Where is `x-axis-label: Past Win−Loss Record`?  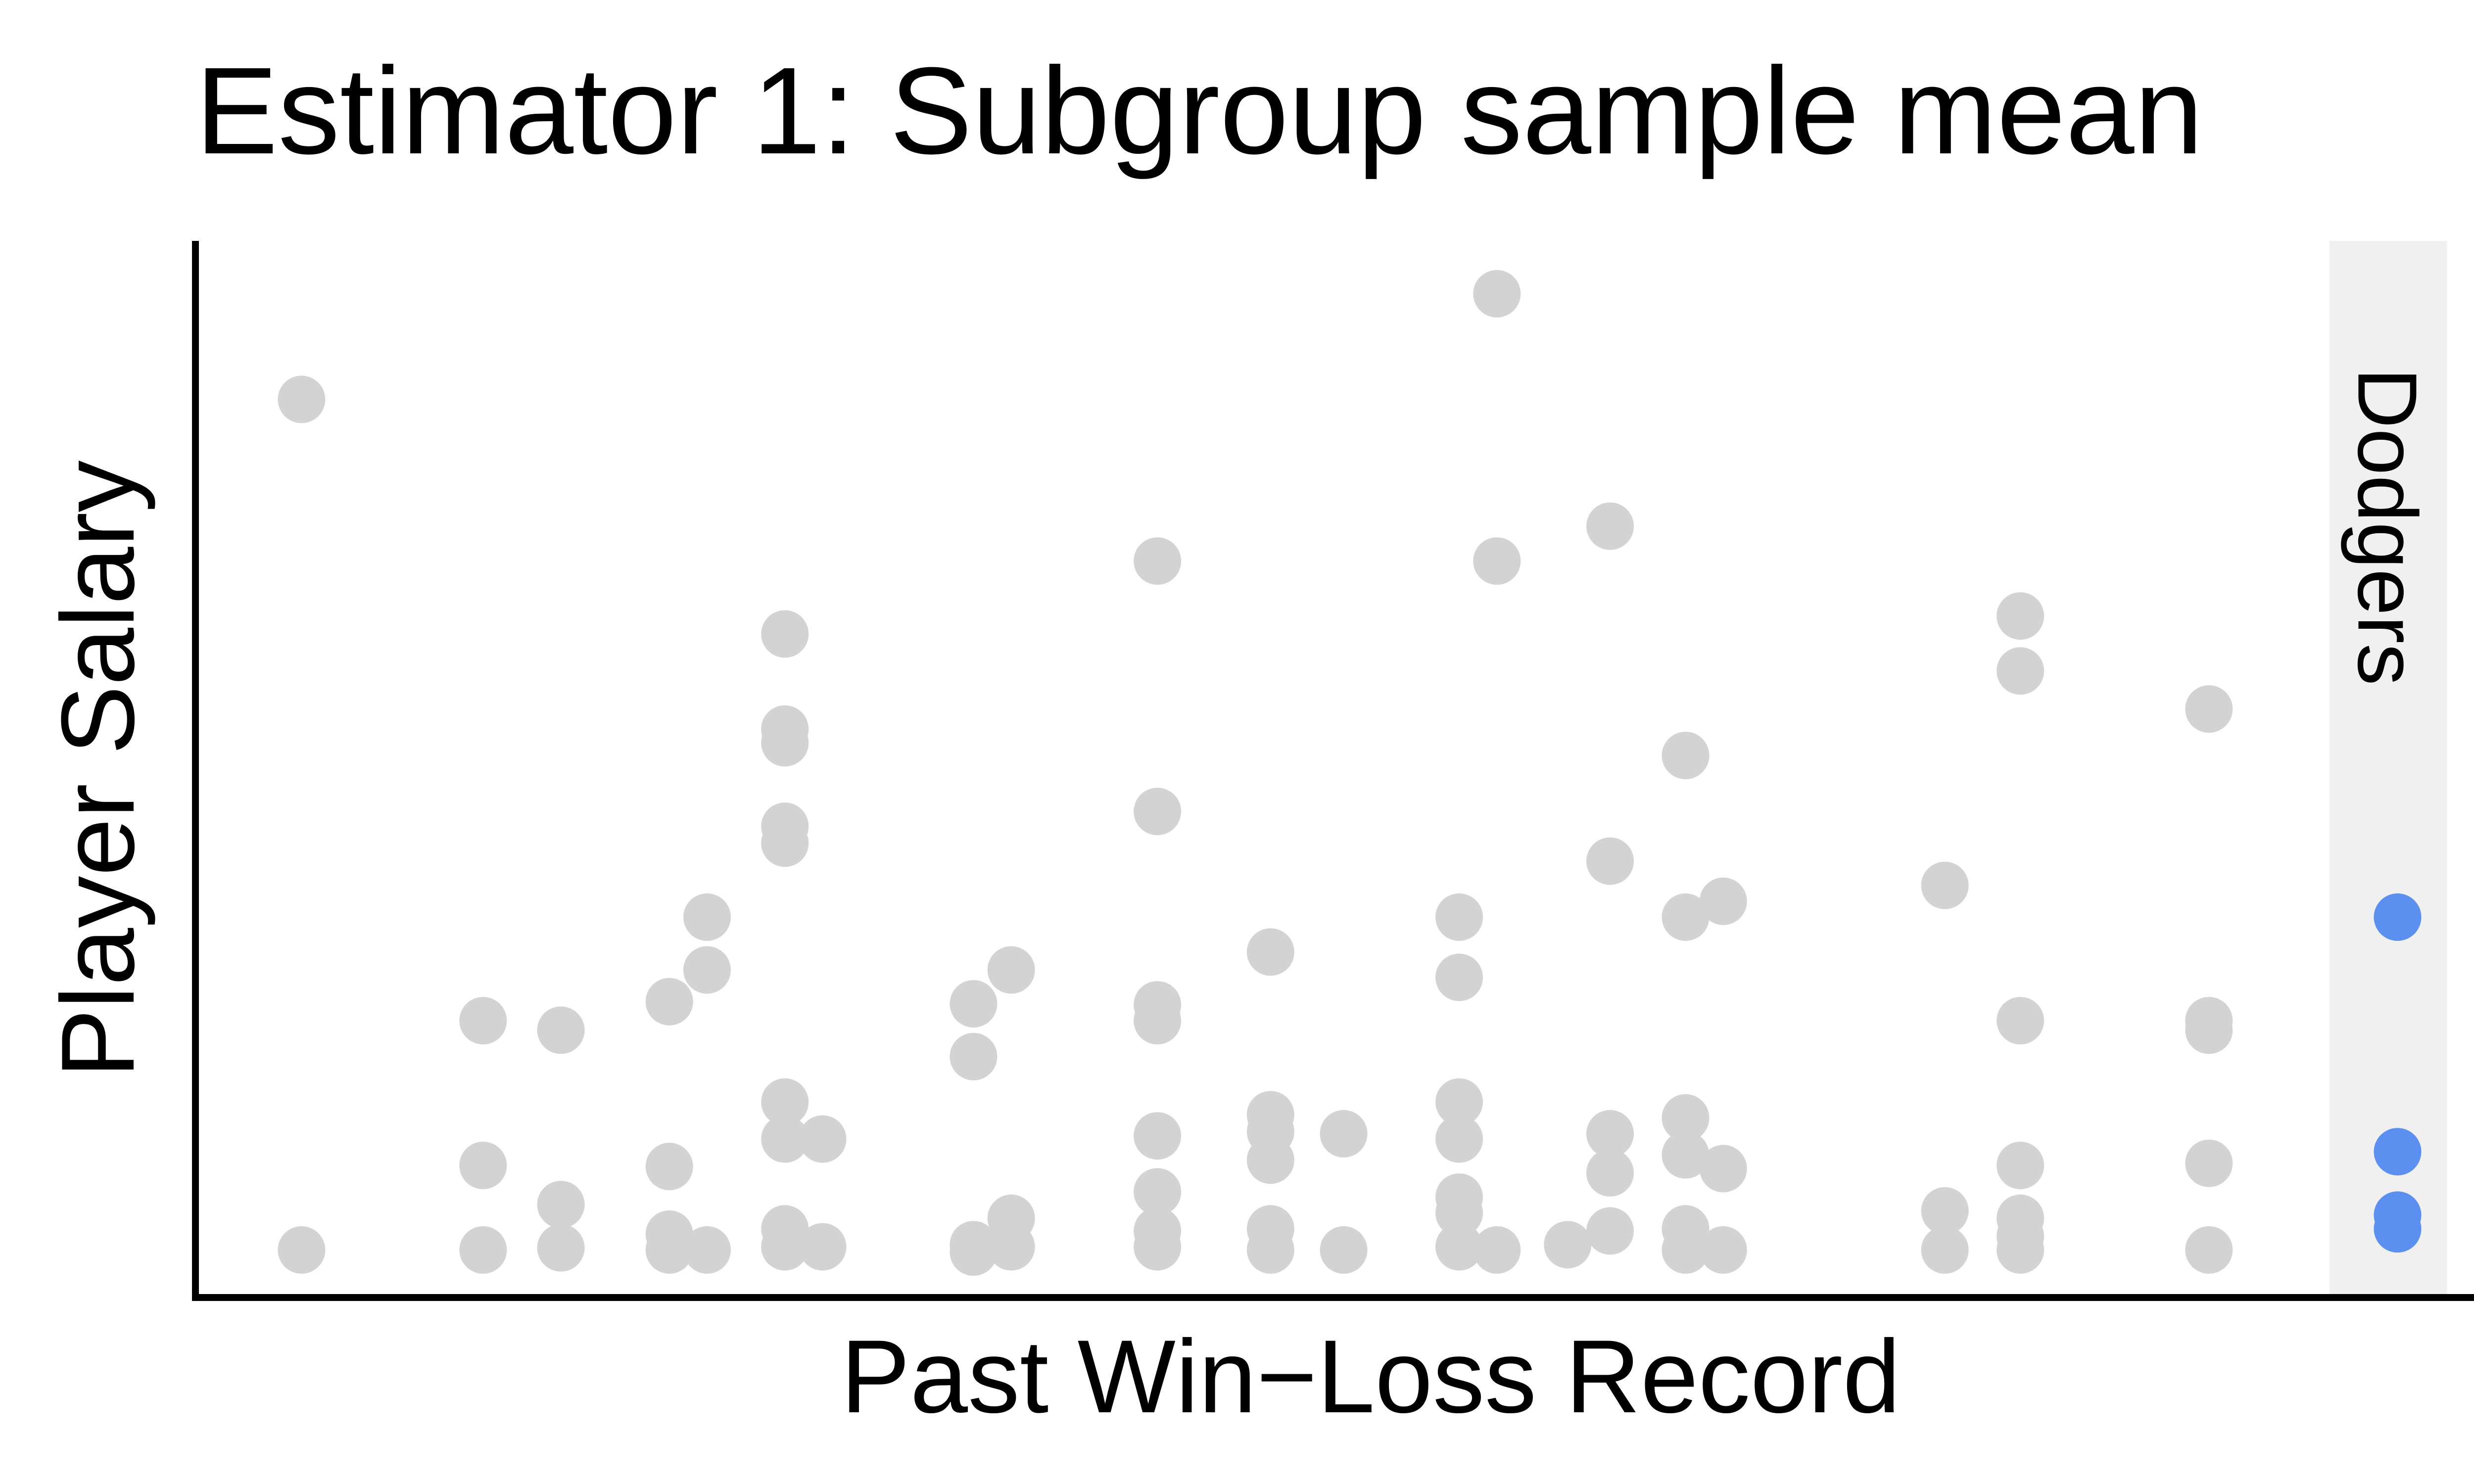 x-axis-label: Past Win−Loss Record is located at coordinates (1371, 1376).